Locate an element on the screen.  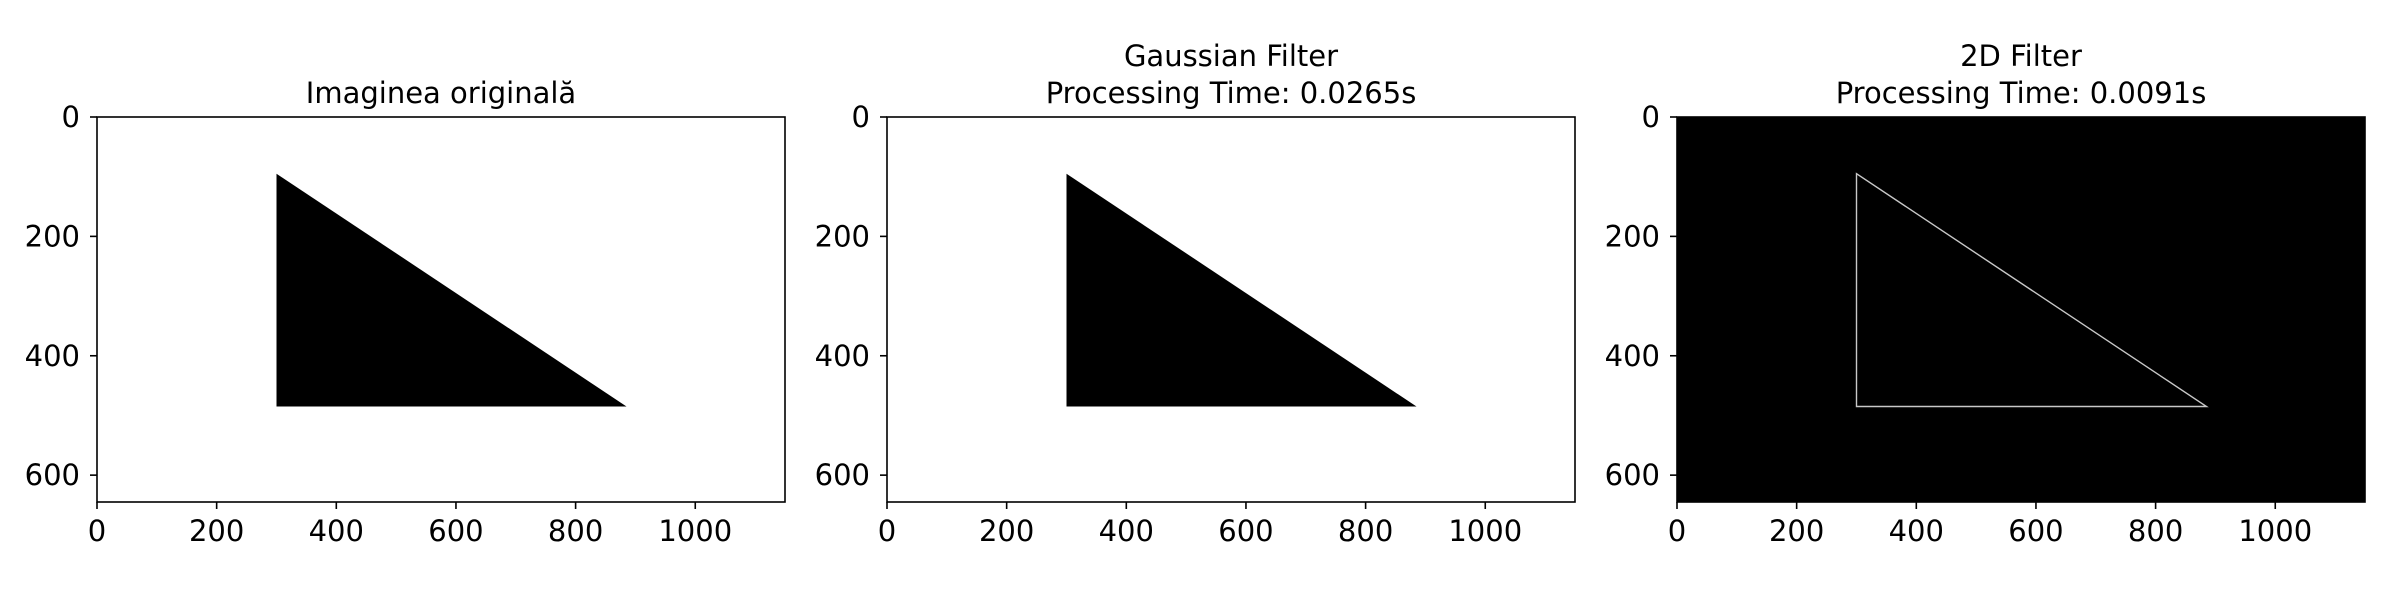
chart-title: Imaginea originală is located at coordinates (441, 93).